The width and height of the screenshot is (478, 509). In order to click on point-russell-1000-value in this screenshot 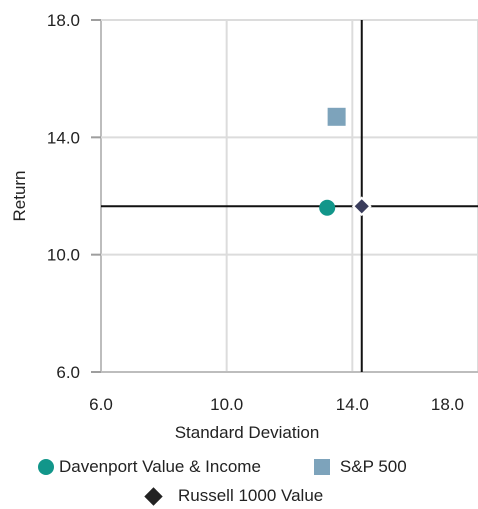, I will do `click(361, 206)`.